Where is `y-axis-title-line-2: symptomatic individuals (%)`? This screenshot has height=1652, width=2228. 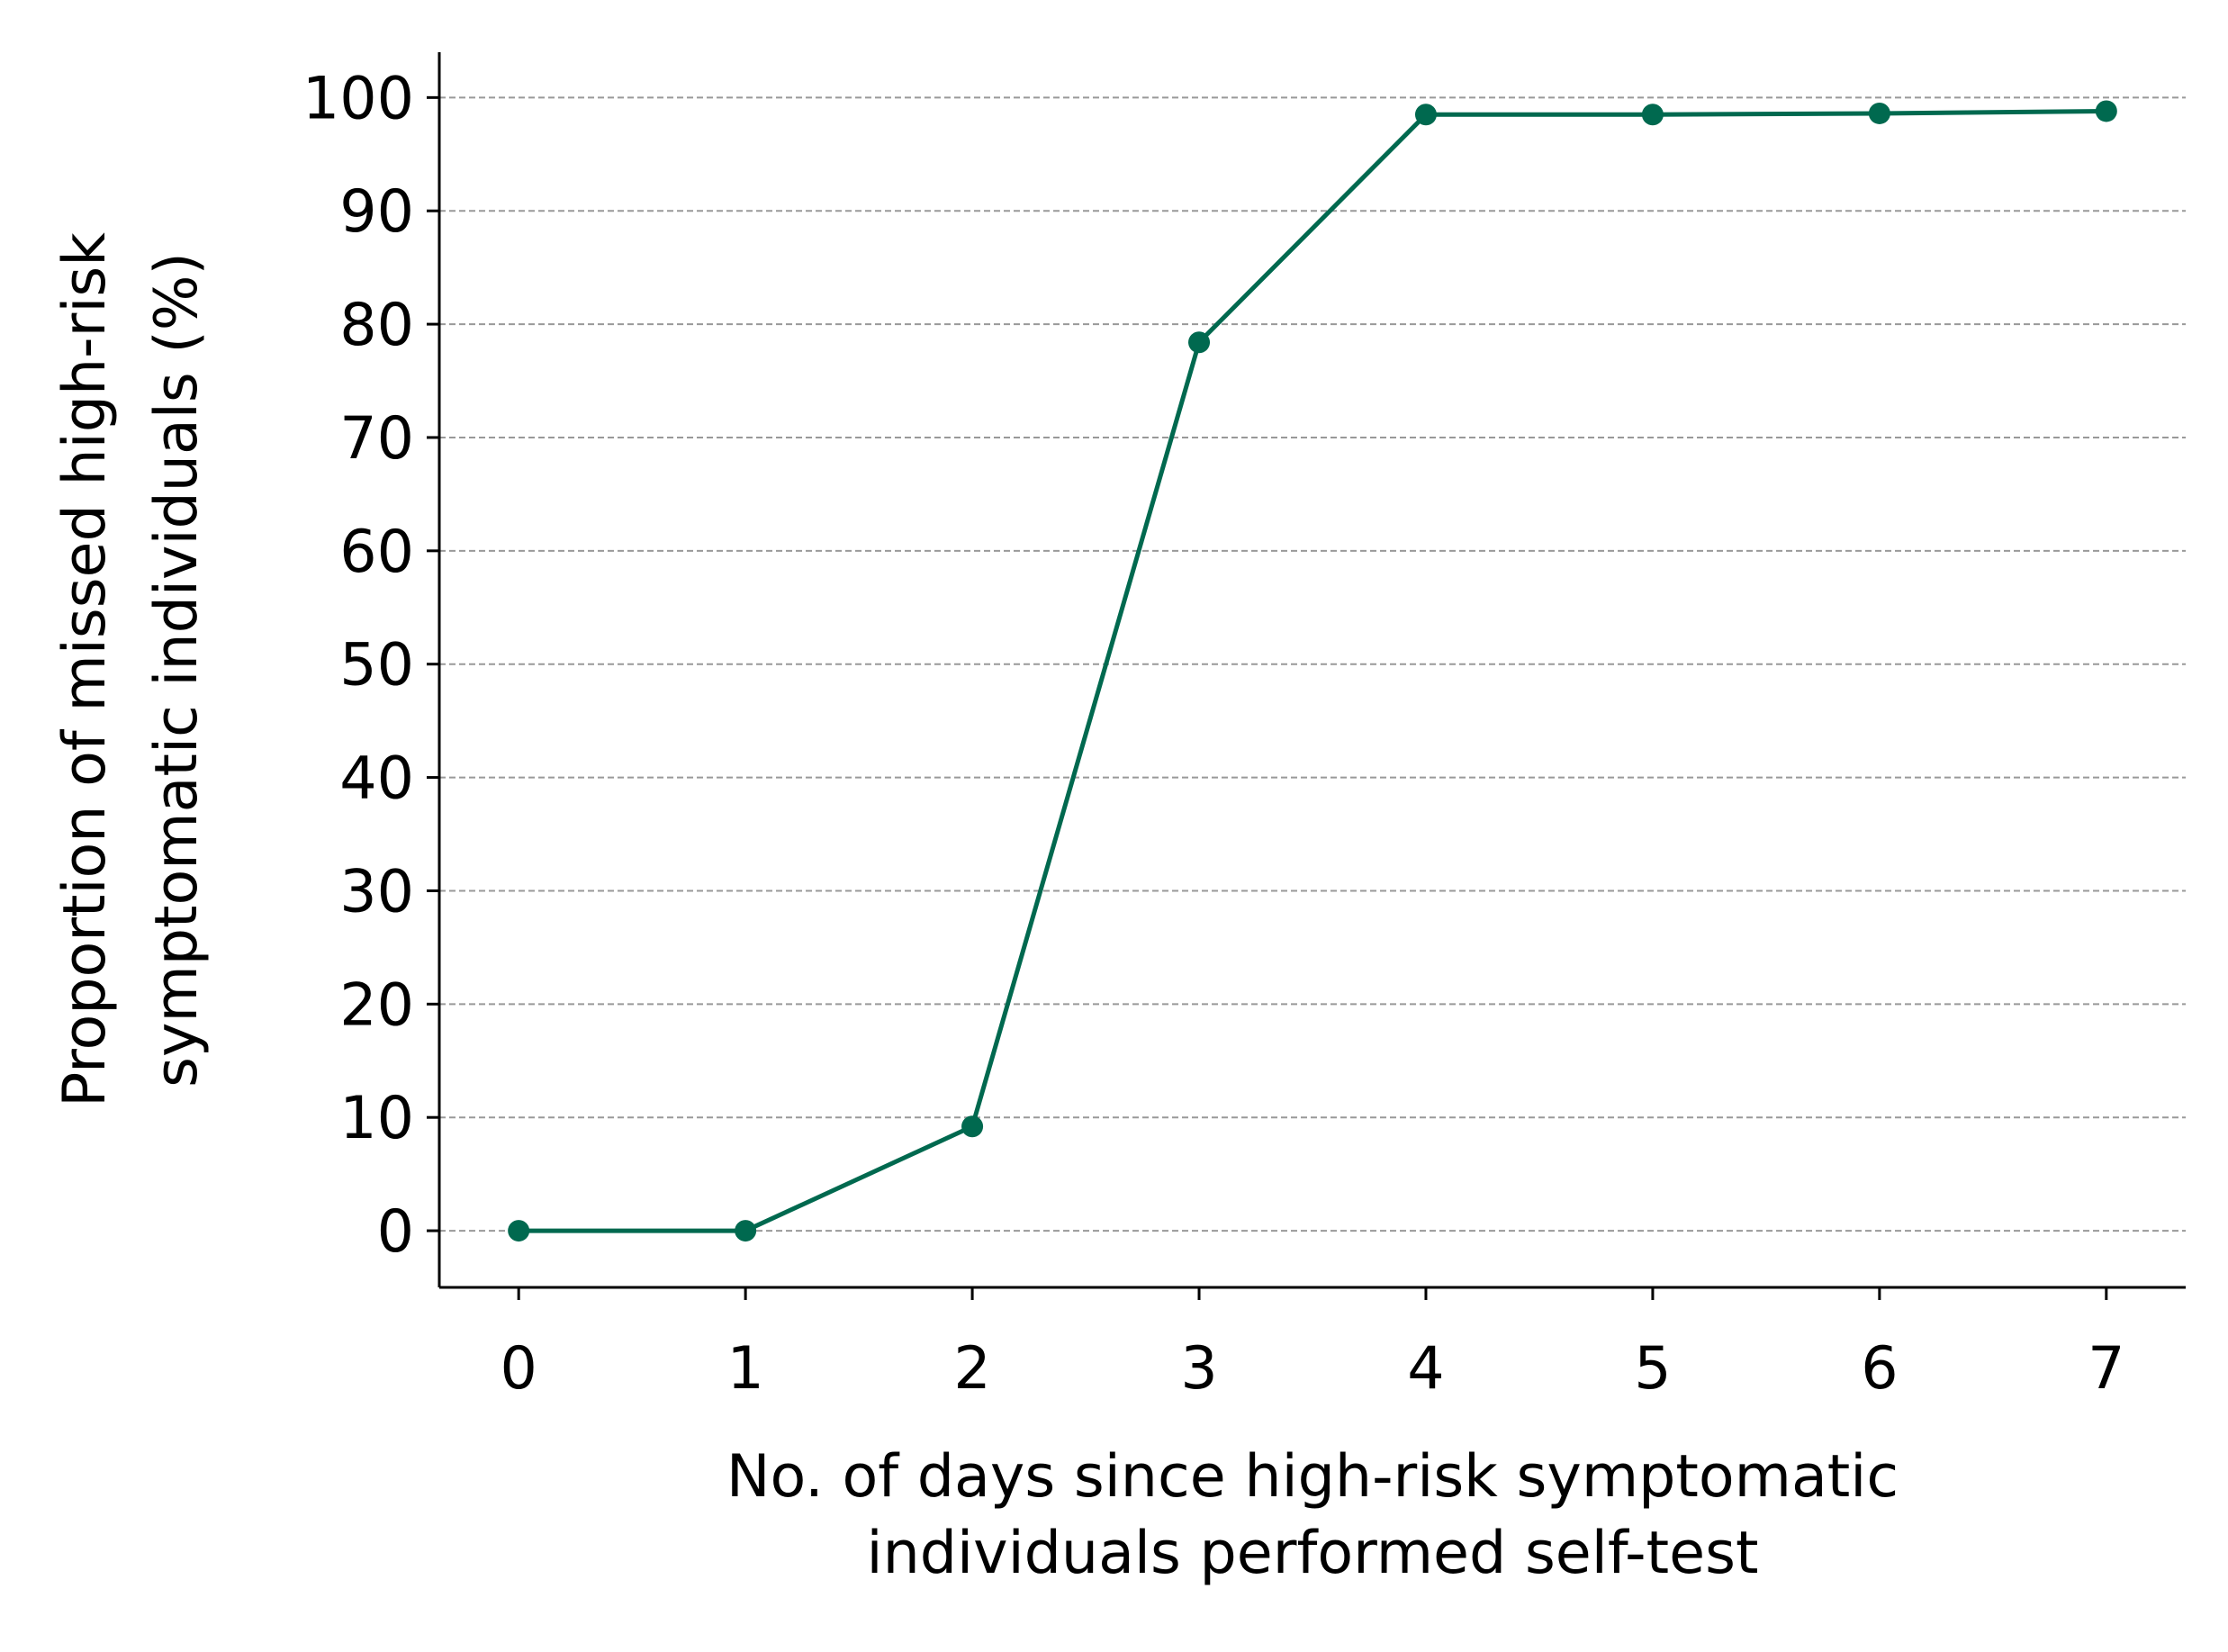 y-axis-title-line-2: symptomatic individuals (%) is located at coordinates (177, 670).